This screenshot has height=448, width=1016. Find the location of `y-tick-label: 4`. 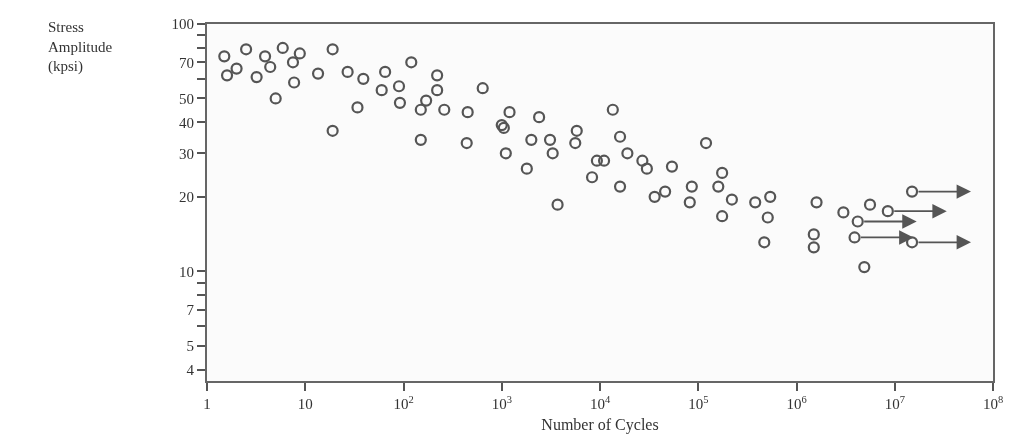

y-tick-label: 4 is located at coordinates (190, 369).